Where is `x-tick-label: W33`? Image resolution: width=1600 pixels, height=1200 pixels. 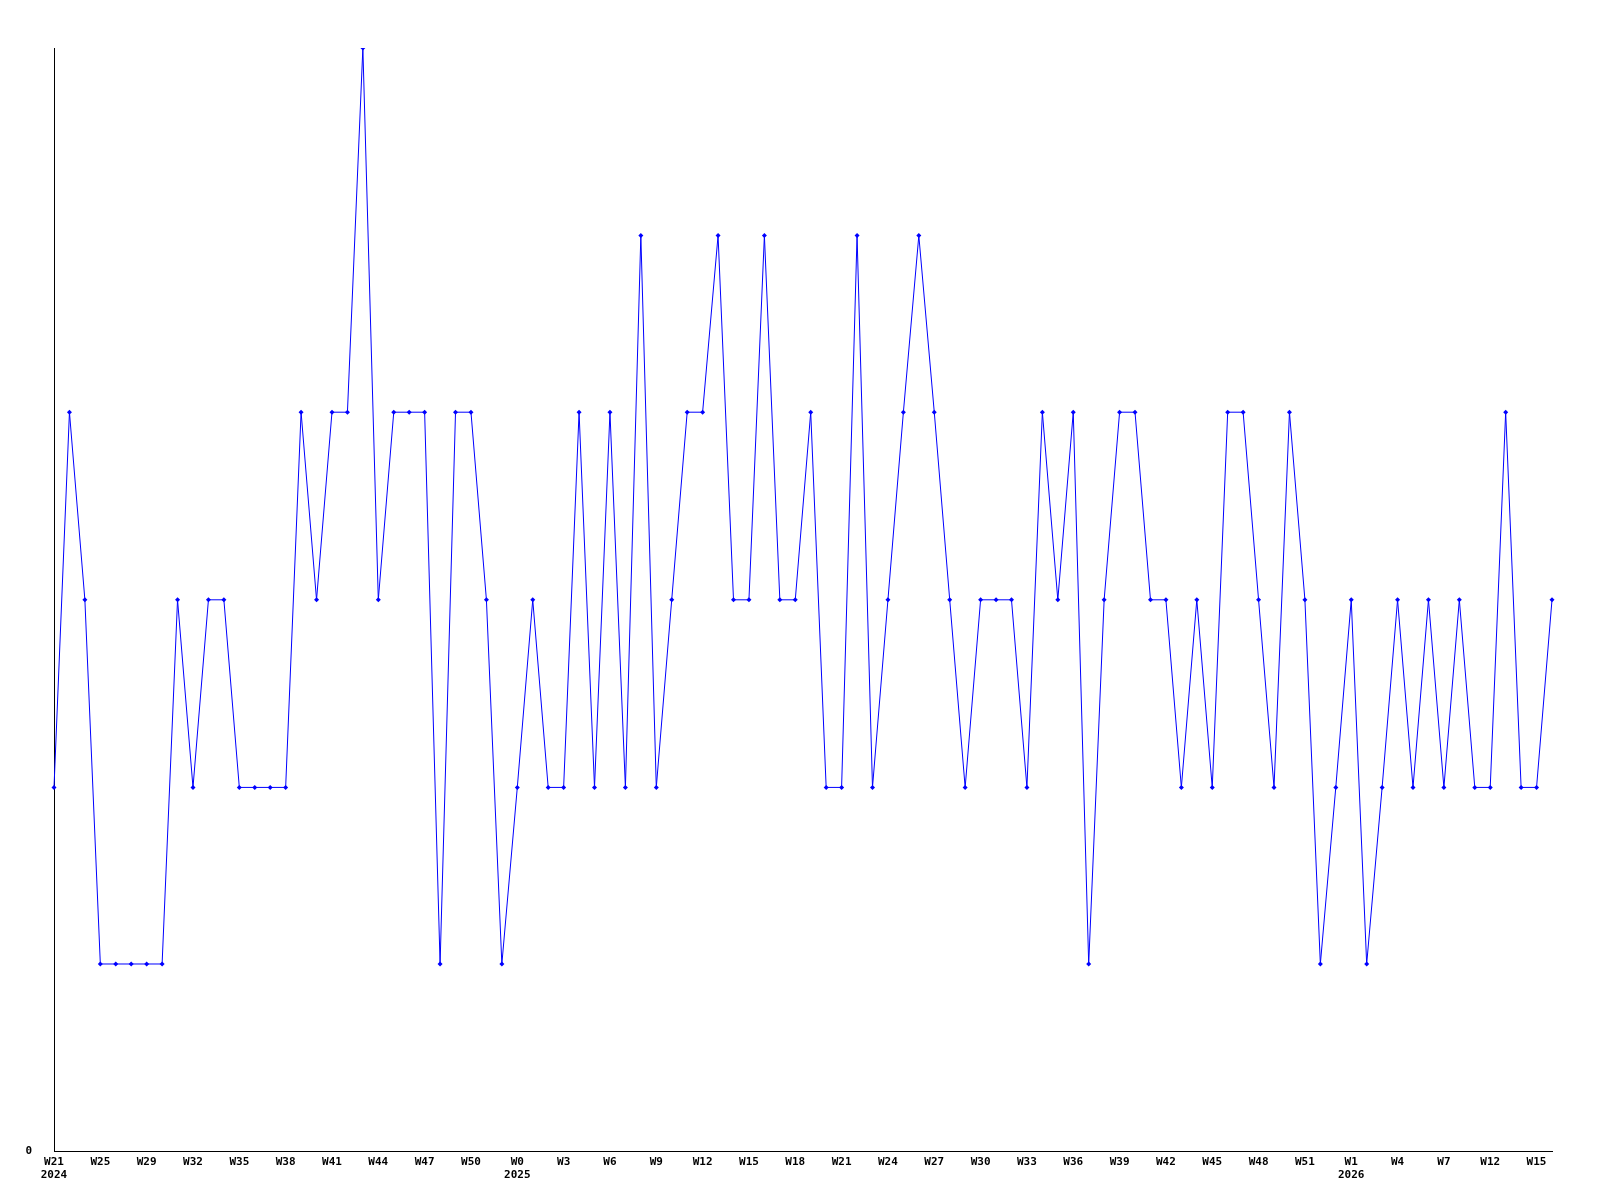 x-tick-label: W33 is located at coordinates (1026, 1162).